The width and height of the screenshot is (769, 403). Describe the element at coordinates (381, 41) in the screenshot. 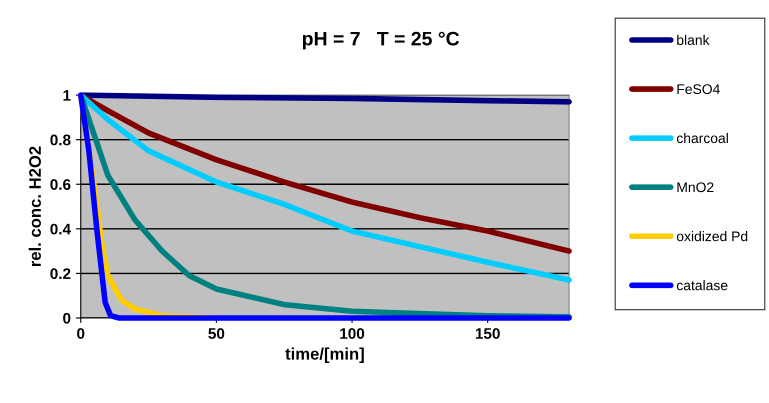

I see `chart-title: pH = 7 T = 25 °C` at that location.